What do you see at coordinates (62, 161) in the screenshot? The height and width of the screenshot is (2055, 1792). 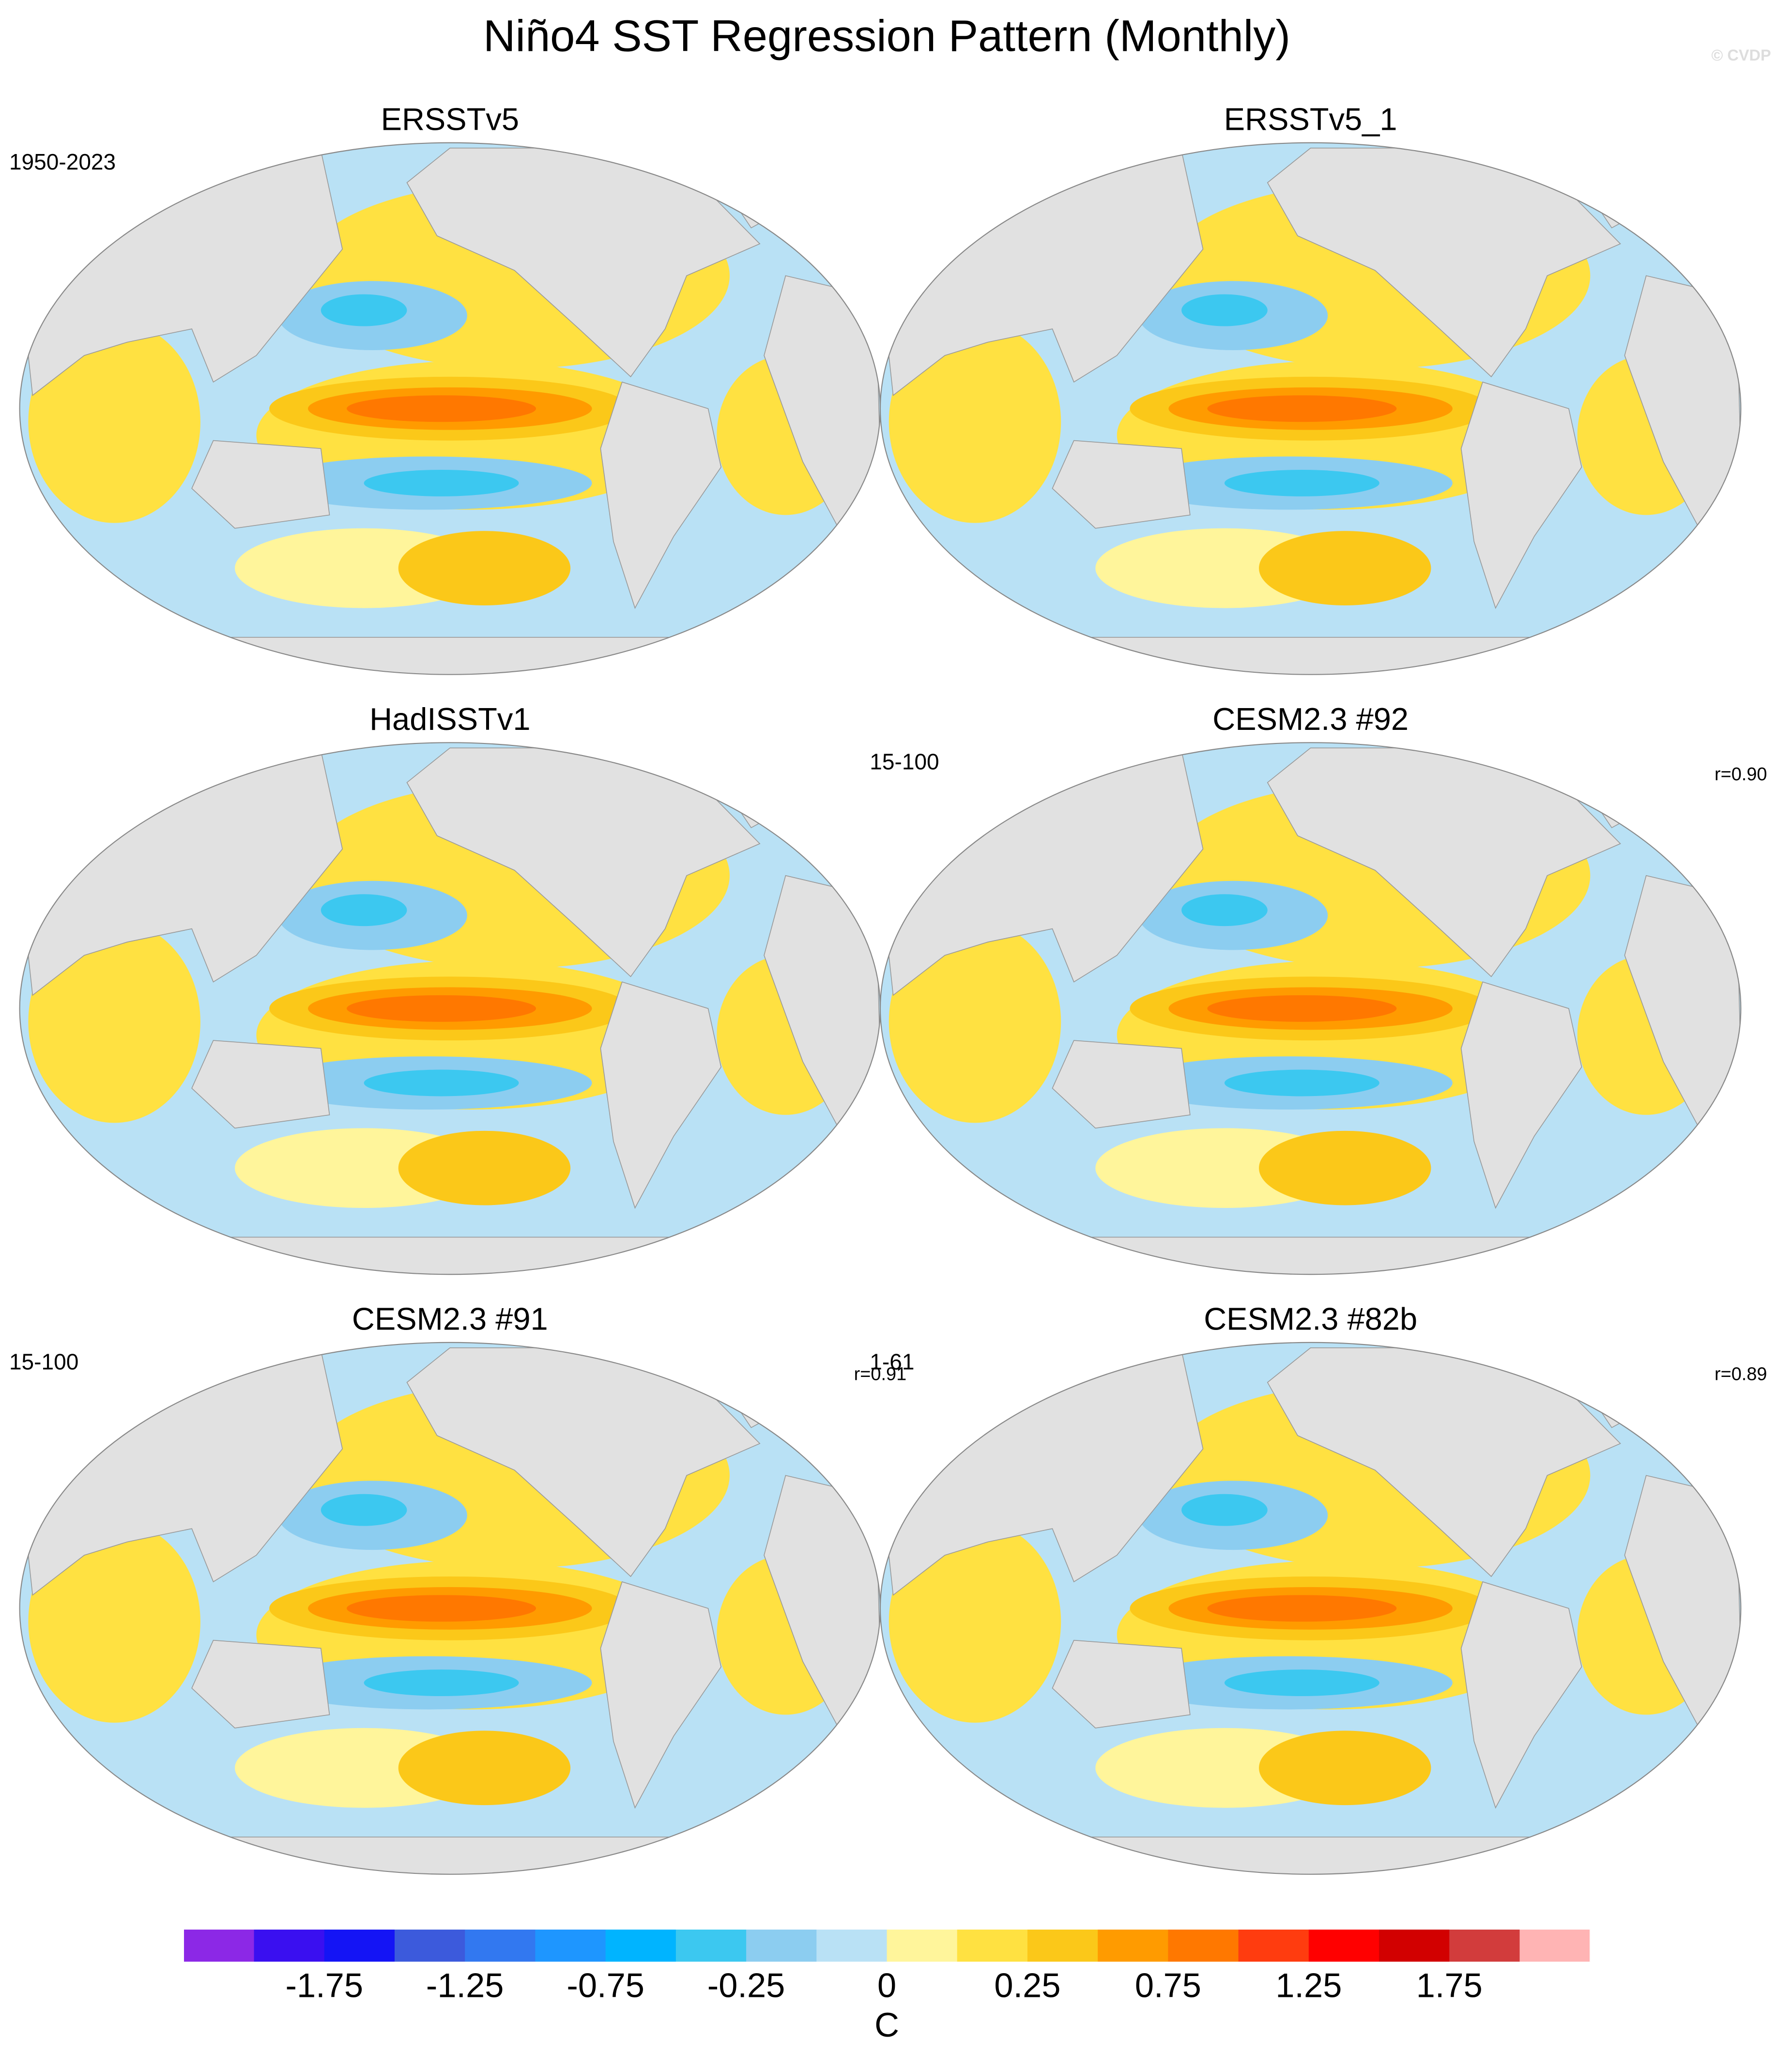 I see `panel-period: 1950-2023` at bounding box center [62, 161].